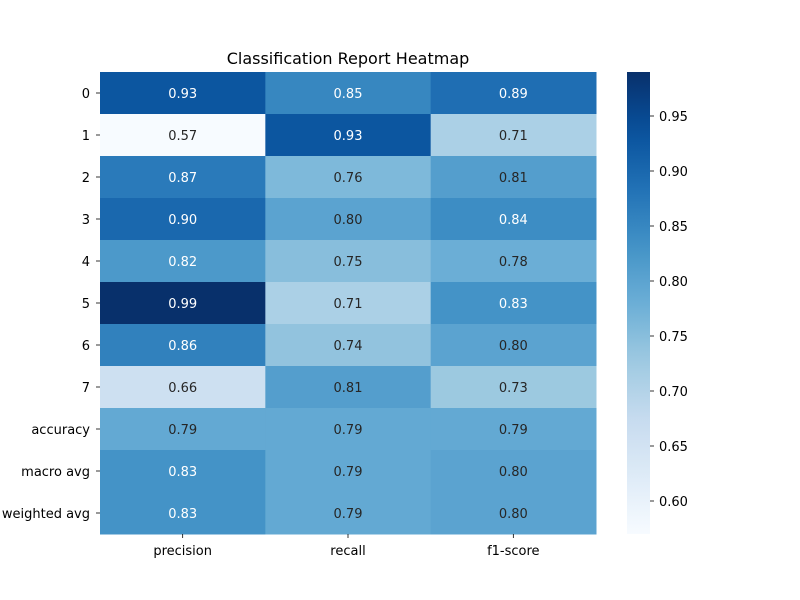 The height and width of the screenshot is (600, 800). I want to click on cell-value-label: 0.82, so click(182, 262).